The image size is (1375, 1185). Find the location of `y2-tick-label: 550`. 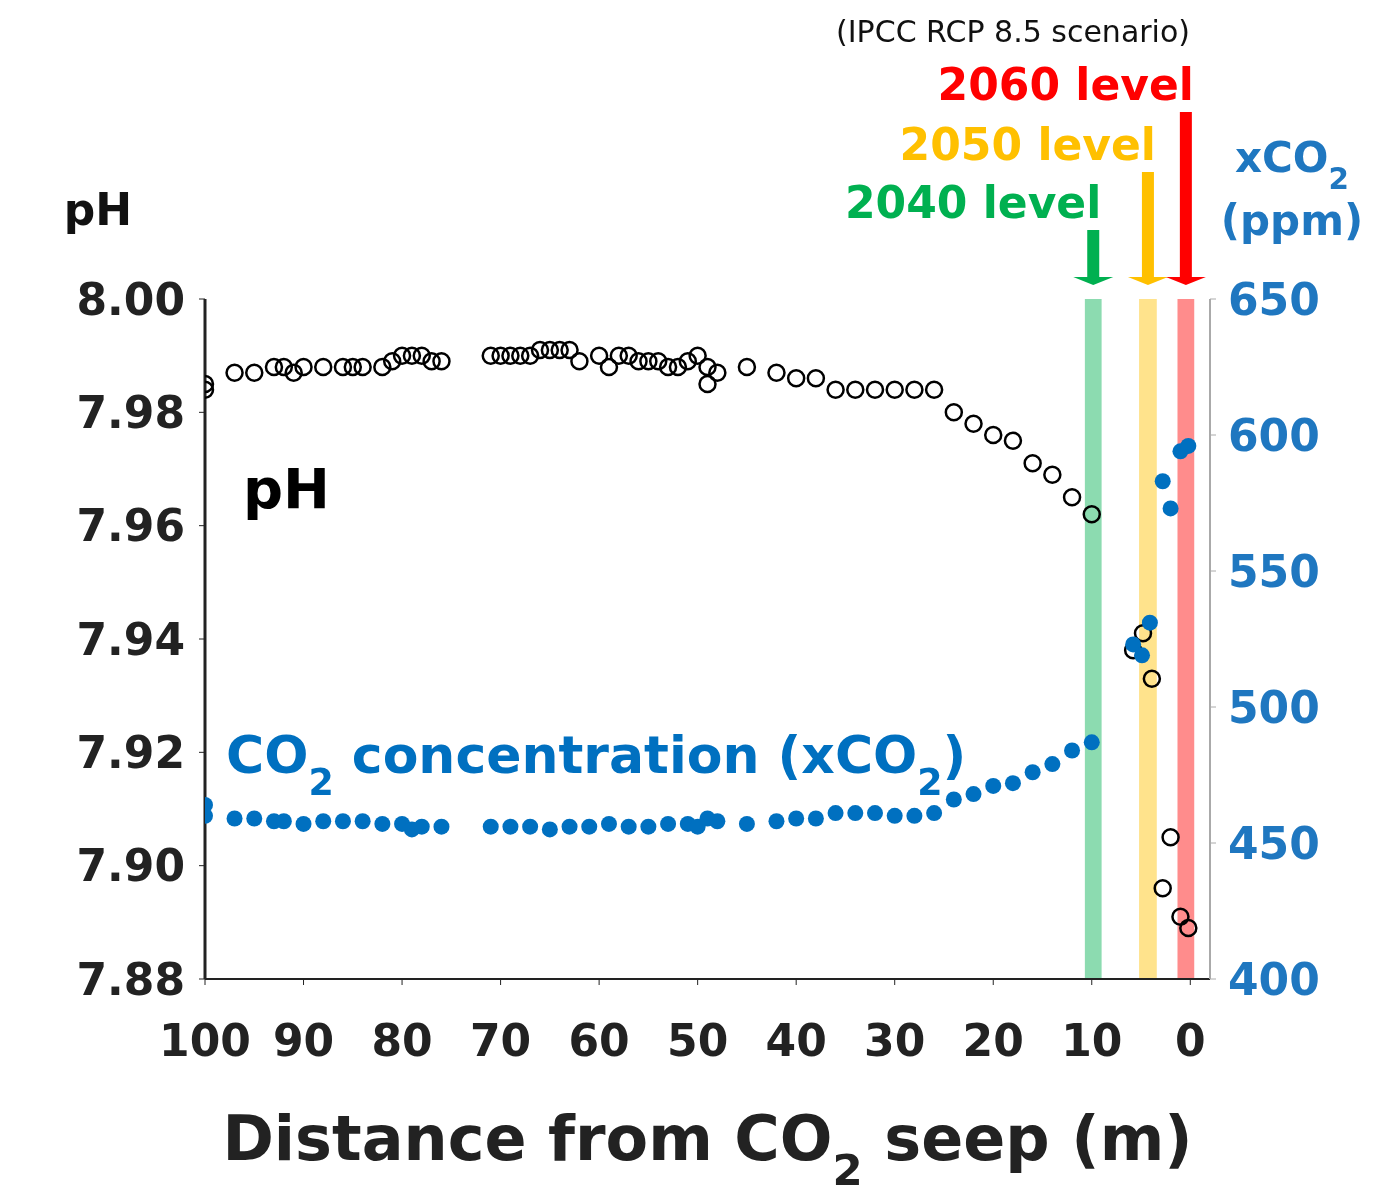

y2-tick-label: 550 is located at coordinates (1274, 571).